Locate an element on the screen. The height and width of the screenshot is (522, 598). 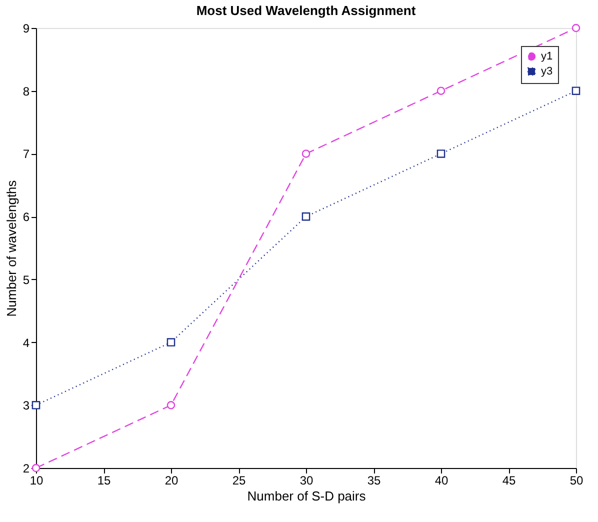
x-tick-label: 15 is located at coordinates (104, 481).